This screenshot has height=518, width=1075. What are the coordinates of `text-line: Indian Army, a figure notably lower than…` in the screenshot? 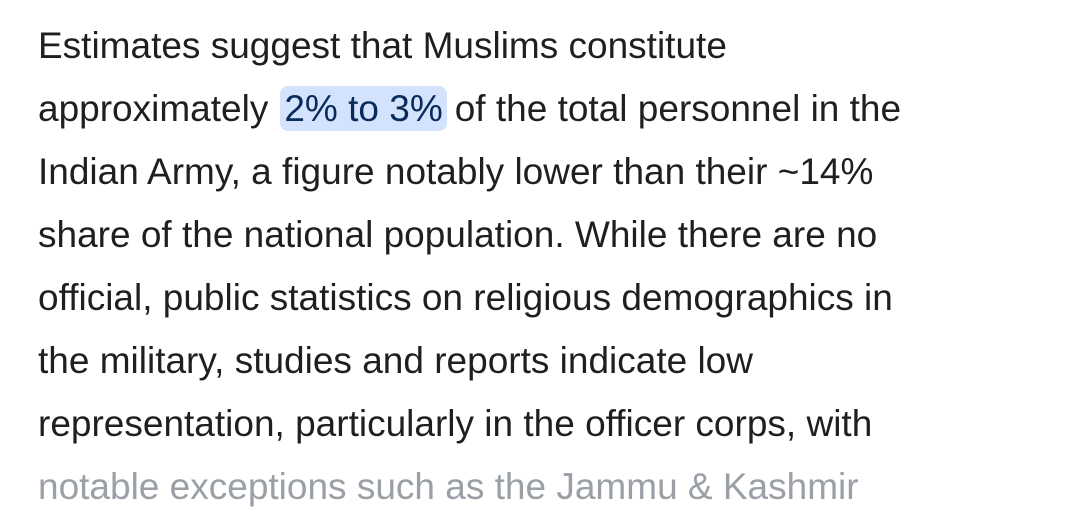 It's located at (456, 171).